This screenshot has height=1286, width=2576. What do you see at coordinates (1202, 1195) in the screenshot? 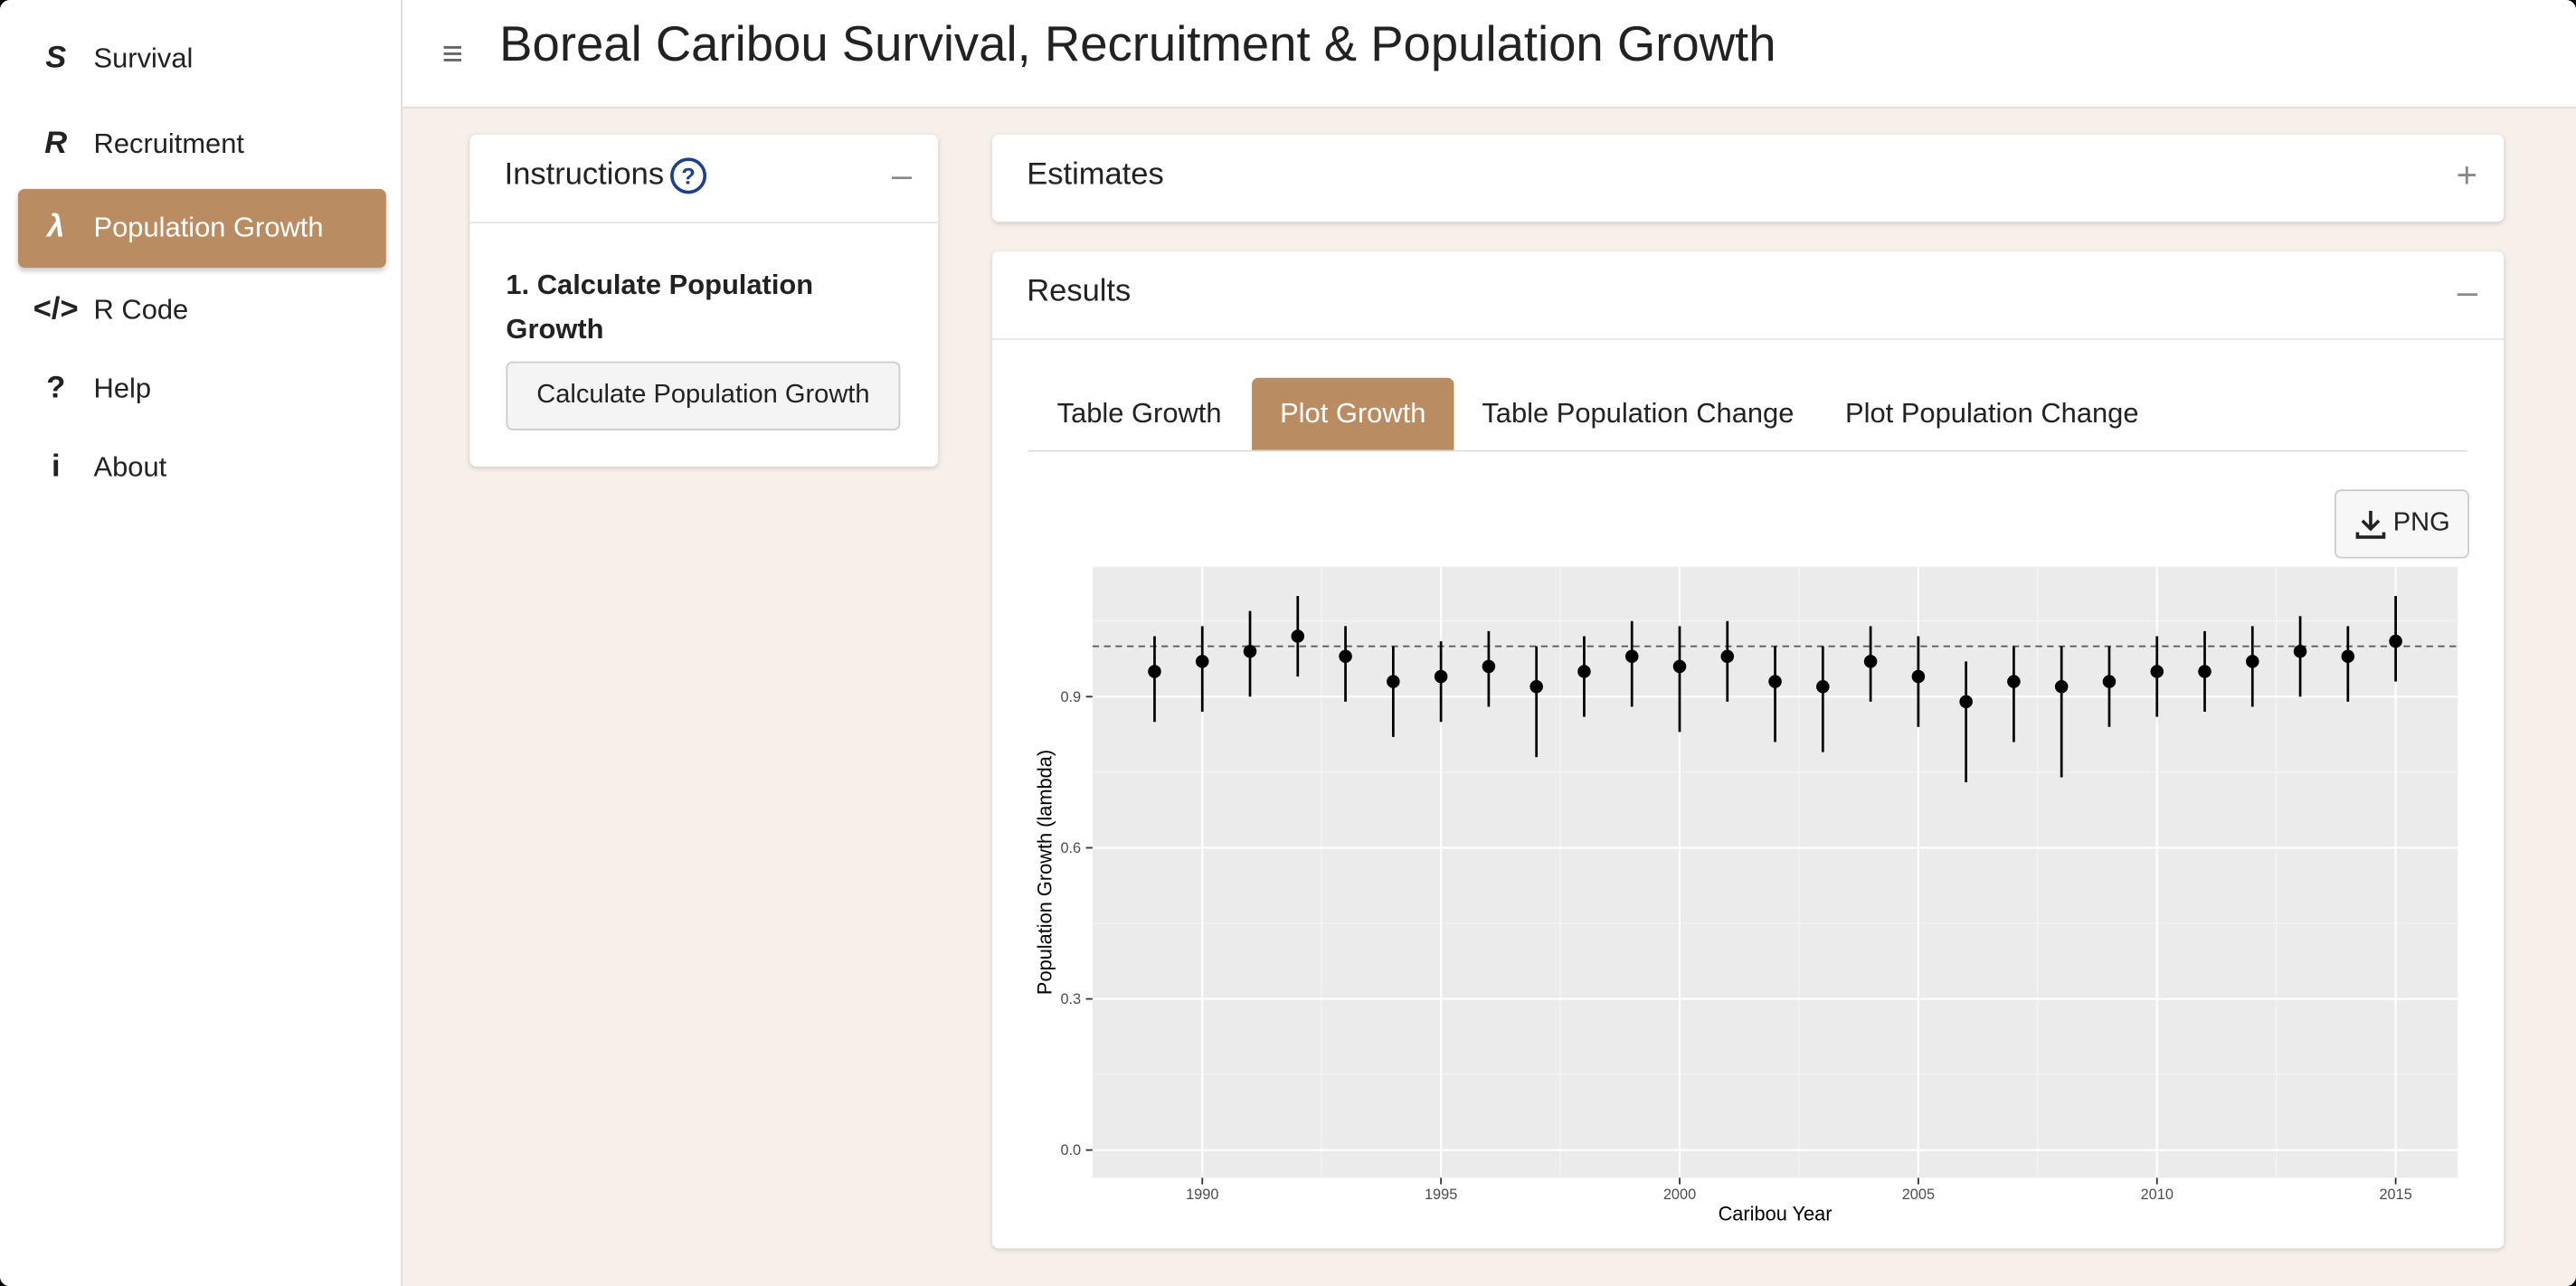
I see `x-tick-label: 1990` at bounding box center [1202, 1195].